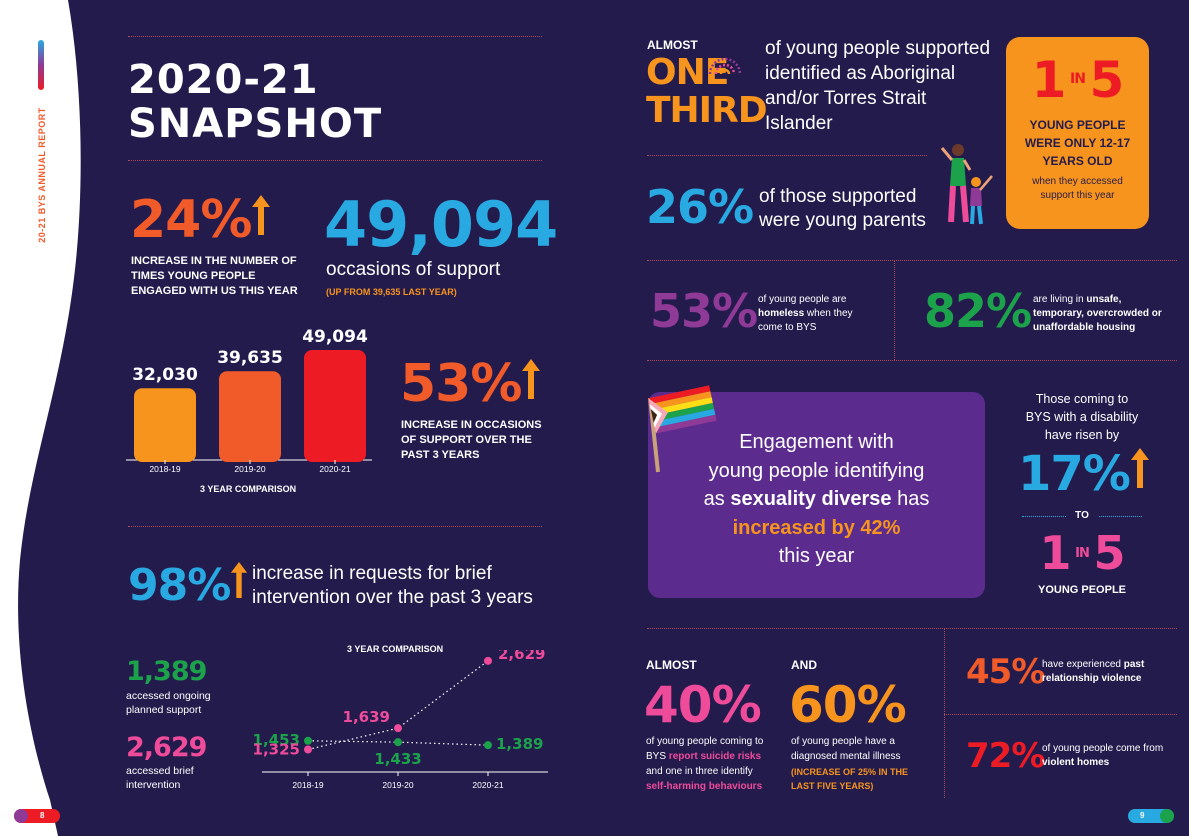 The image size is (1189, 836). I want to click on line-x-label: 2019-20, so click(397, 785).